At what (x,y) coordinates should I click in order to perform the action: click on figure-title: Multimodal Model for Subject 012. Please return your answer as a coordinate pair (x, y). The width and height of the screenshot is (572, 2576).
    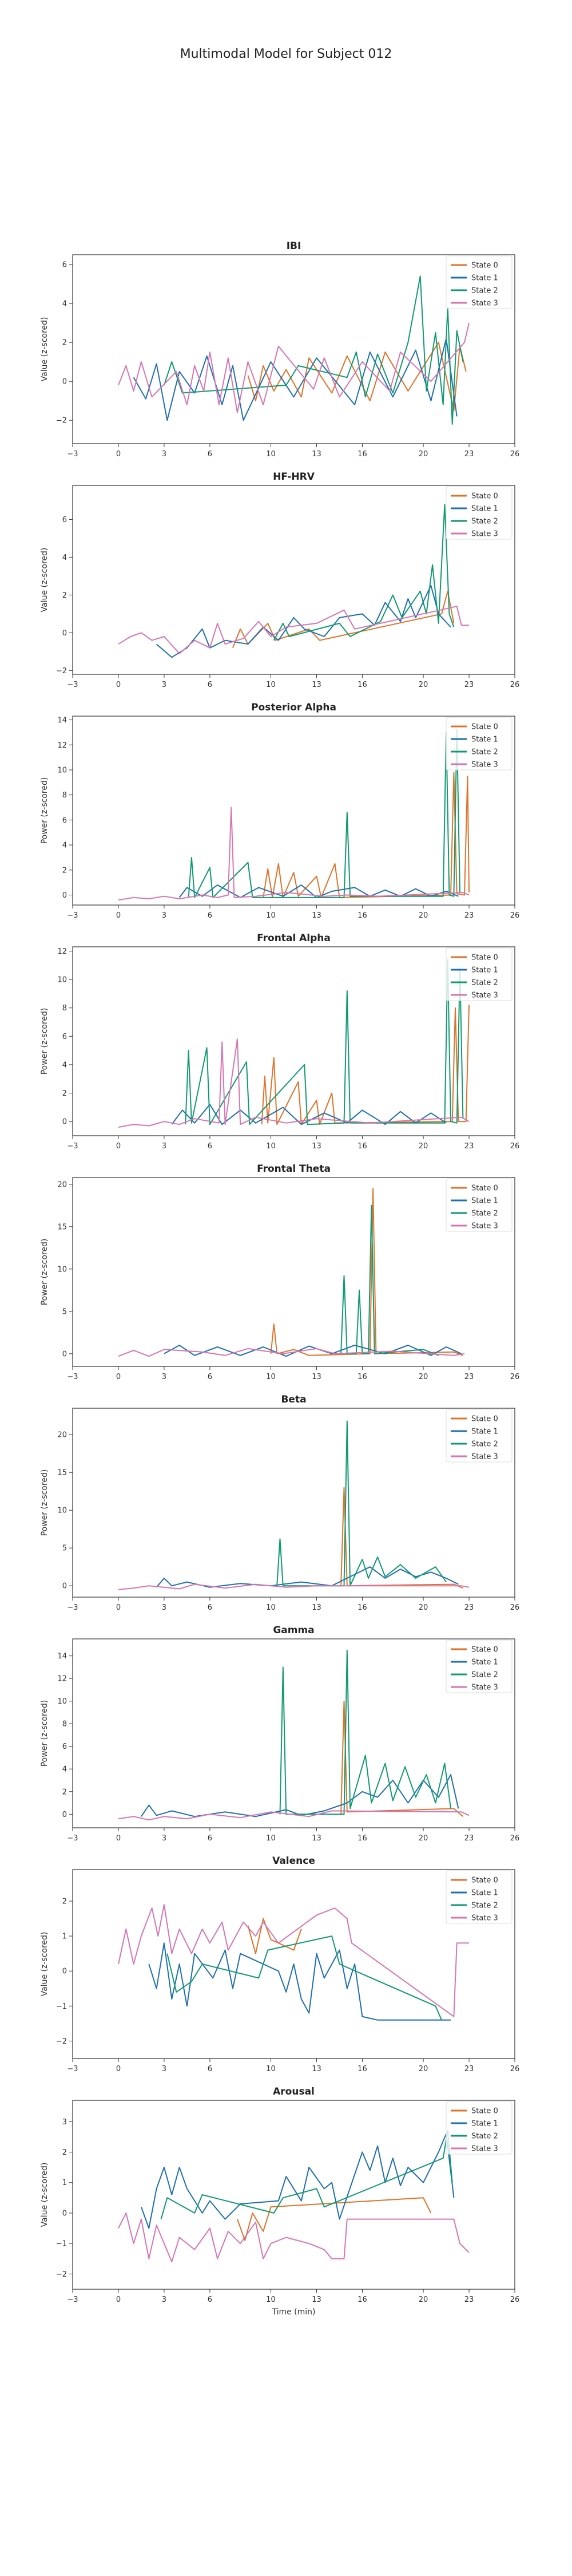
    Looking at the image, I should click on (286, 54).